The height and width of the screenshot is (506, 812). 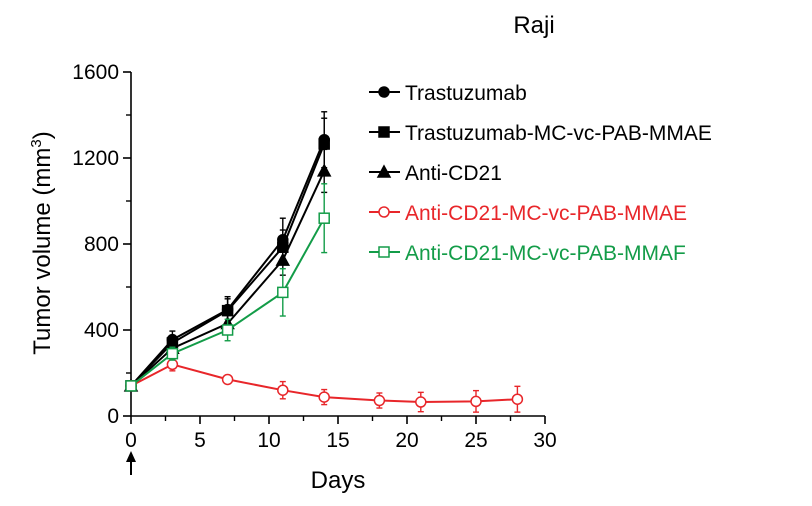 I want to click on x-tick-label: 20, so click(x=406, y=440).